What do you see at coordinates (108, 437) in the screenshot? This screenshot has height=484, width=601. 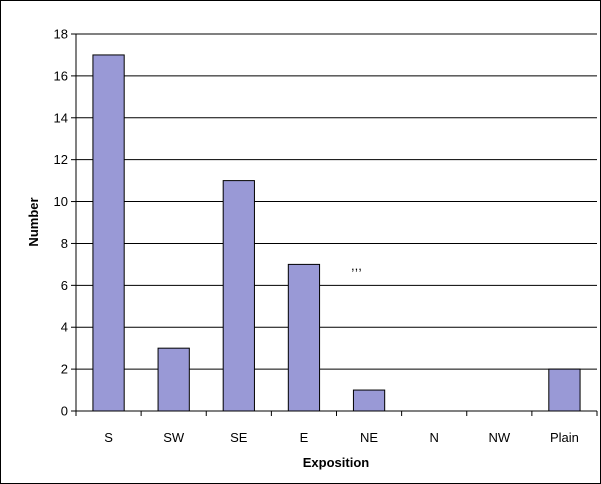 I see `x-tick-label: S` at bounding box center [108, 437].